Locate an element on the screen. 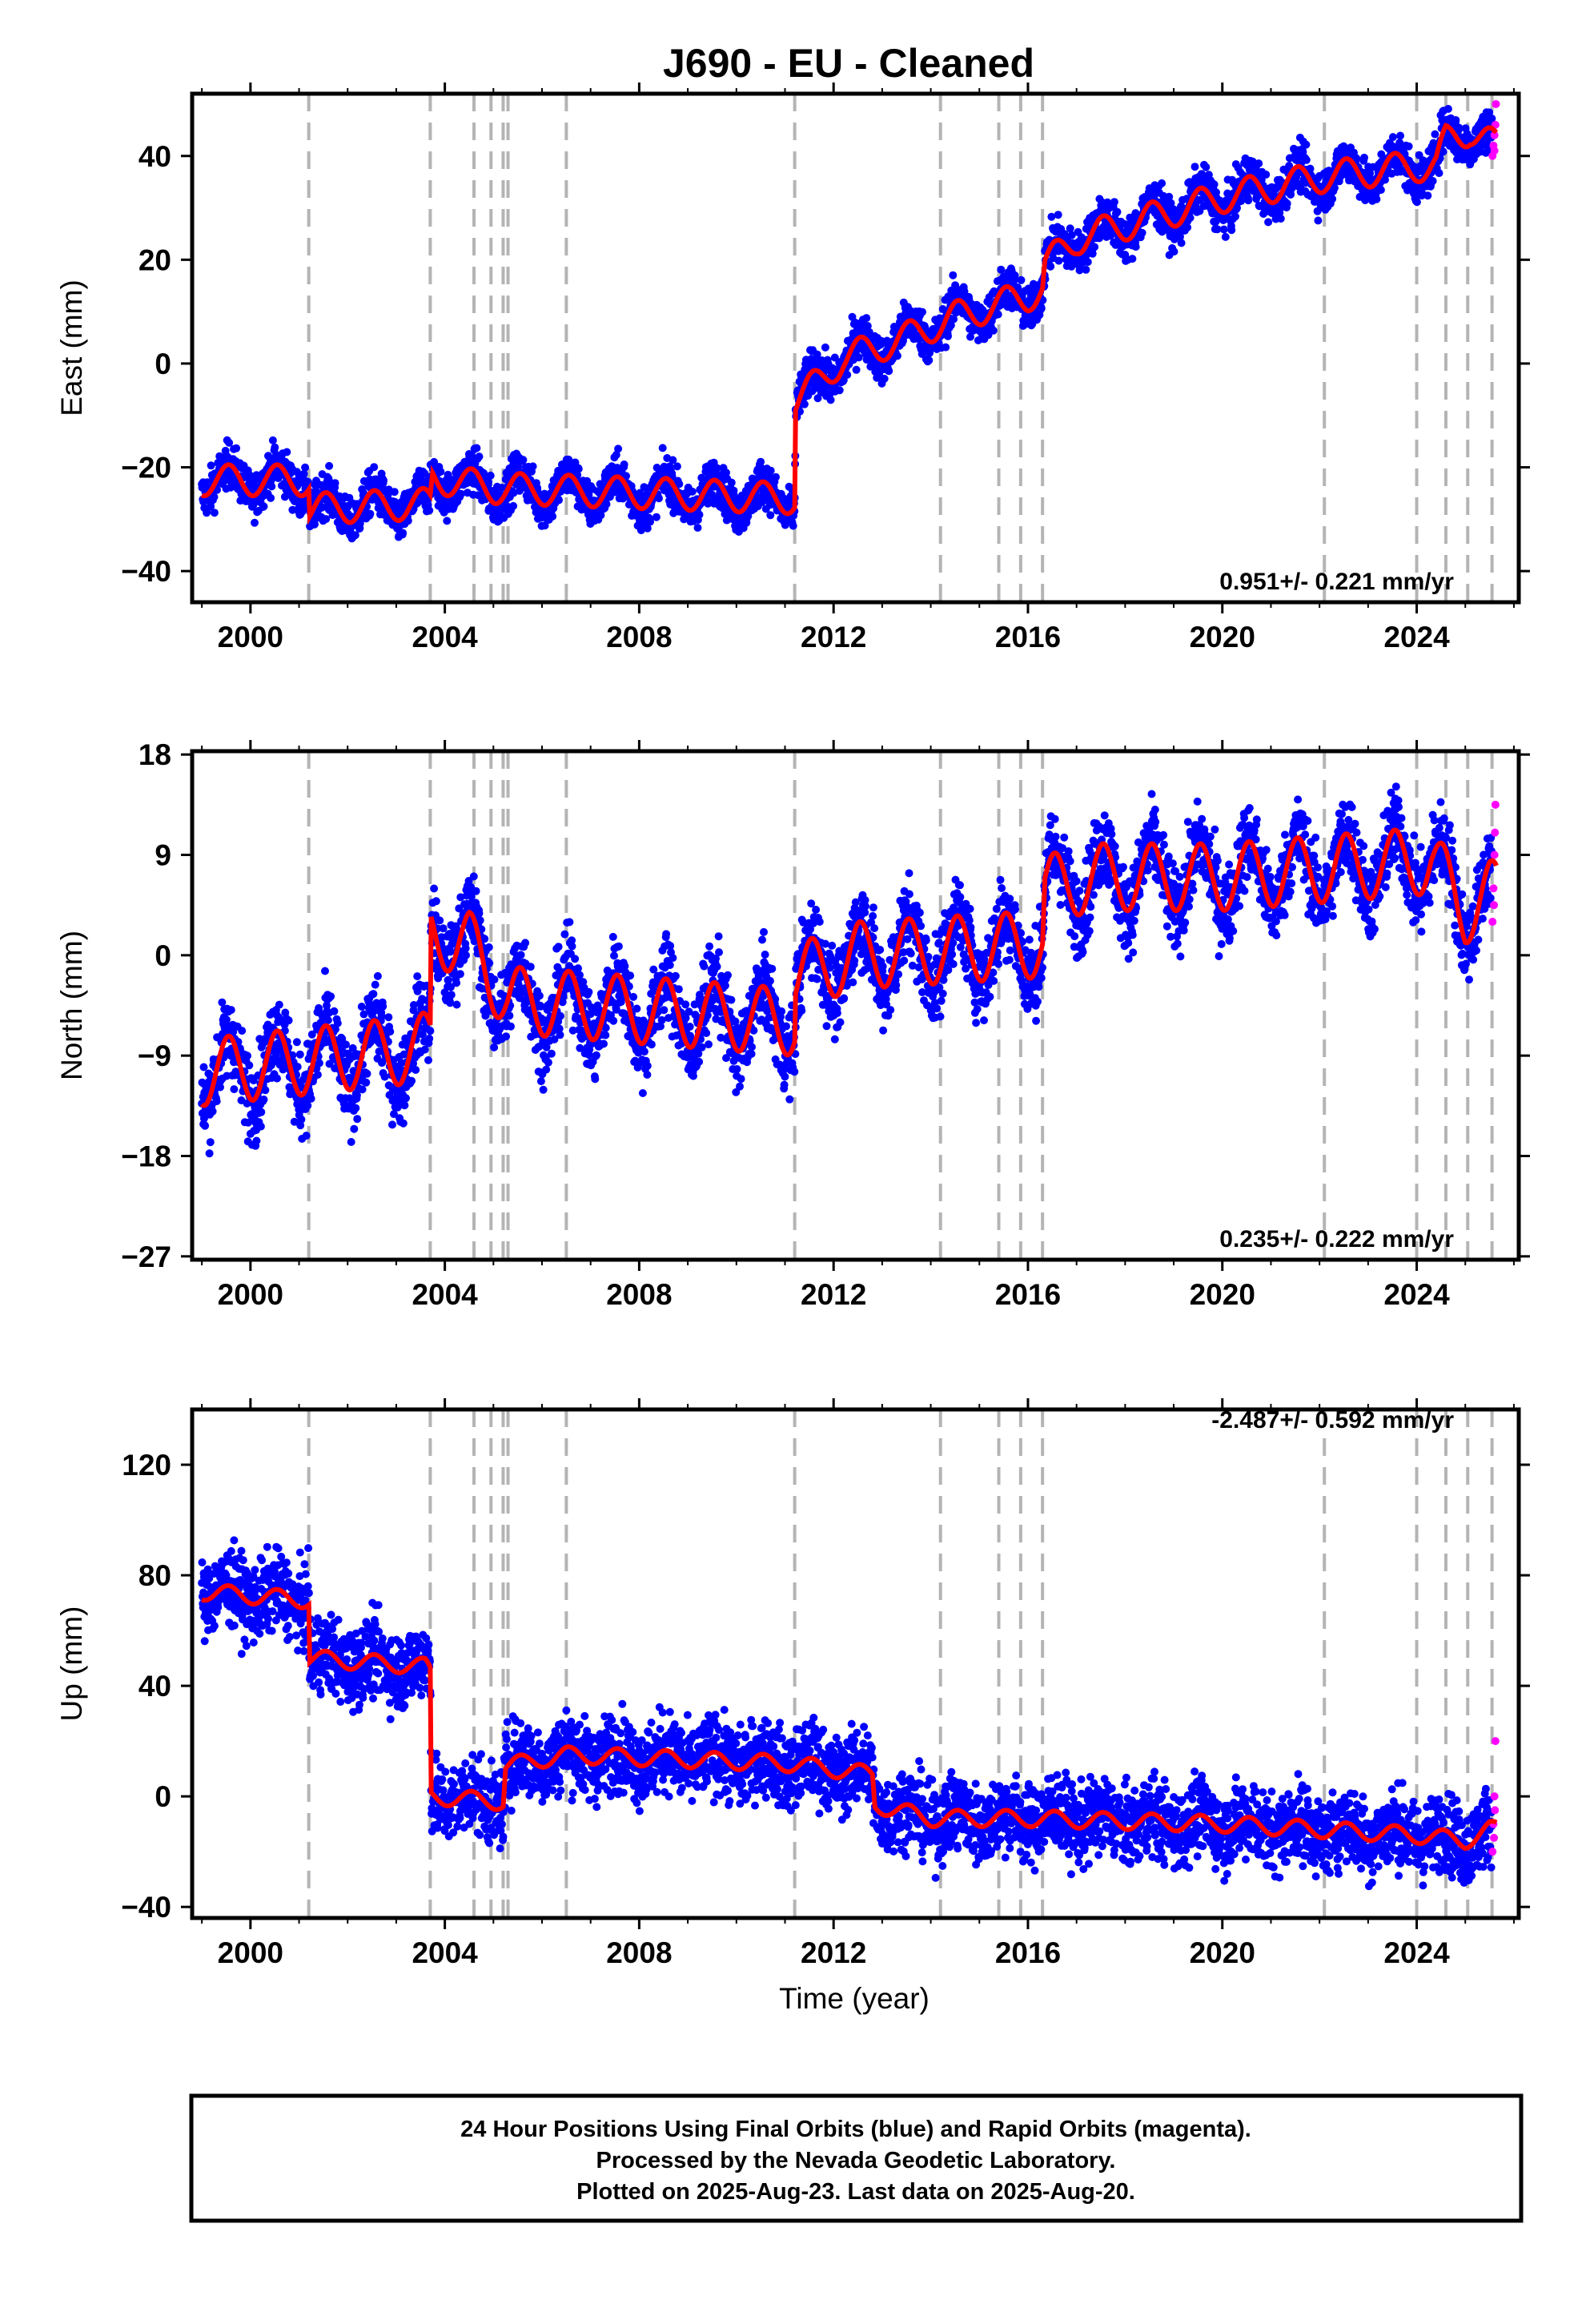 This screenshot has width=1582, height=2324. x-tick-label: 2012 is located at coordinates (833, 637).